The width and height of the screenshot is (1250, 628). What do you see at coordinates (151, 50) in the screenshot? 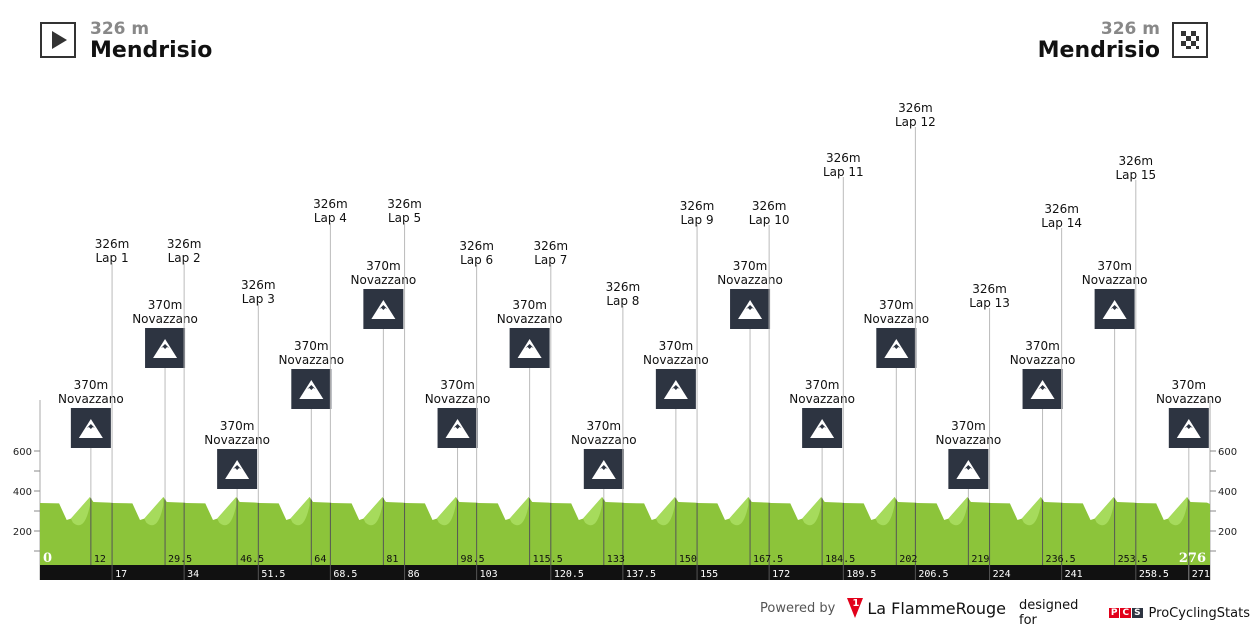
I see `start-city: Mendrisio` at bounding box center [151, 50].